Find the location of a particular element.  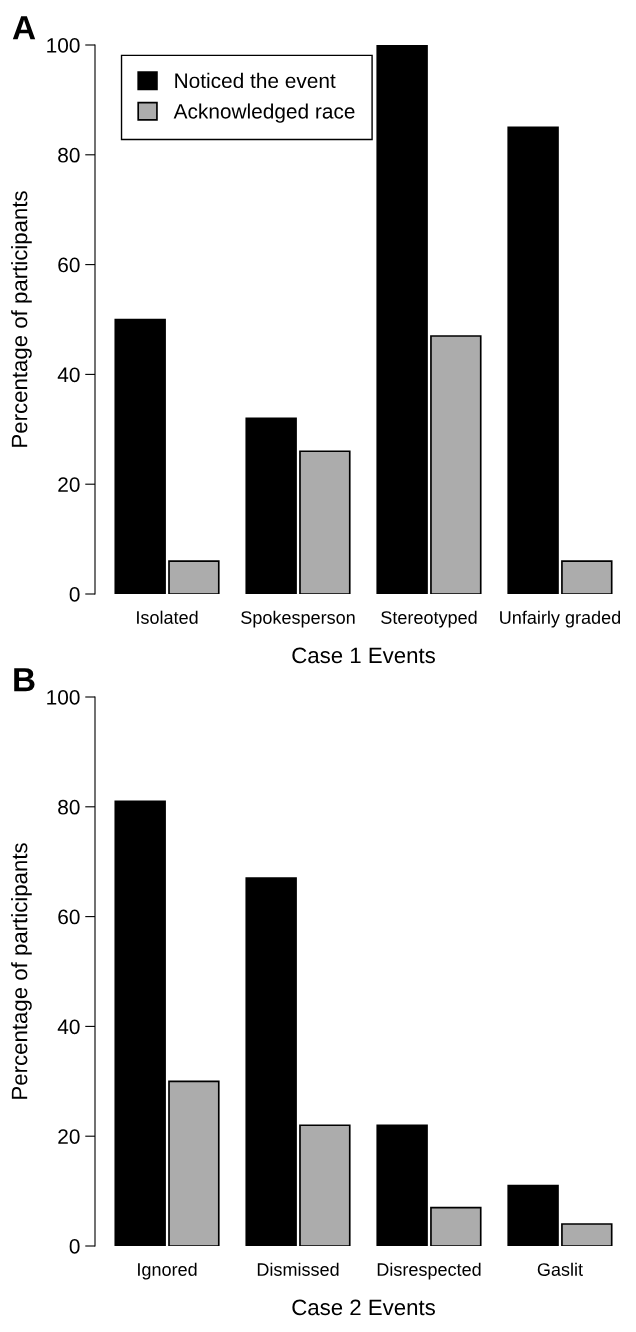

legend-label: Acknowledged race is located at coordinates (264, 113).